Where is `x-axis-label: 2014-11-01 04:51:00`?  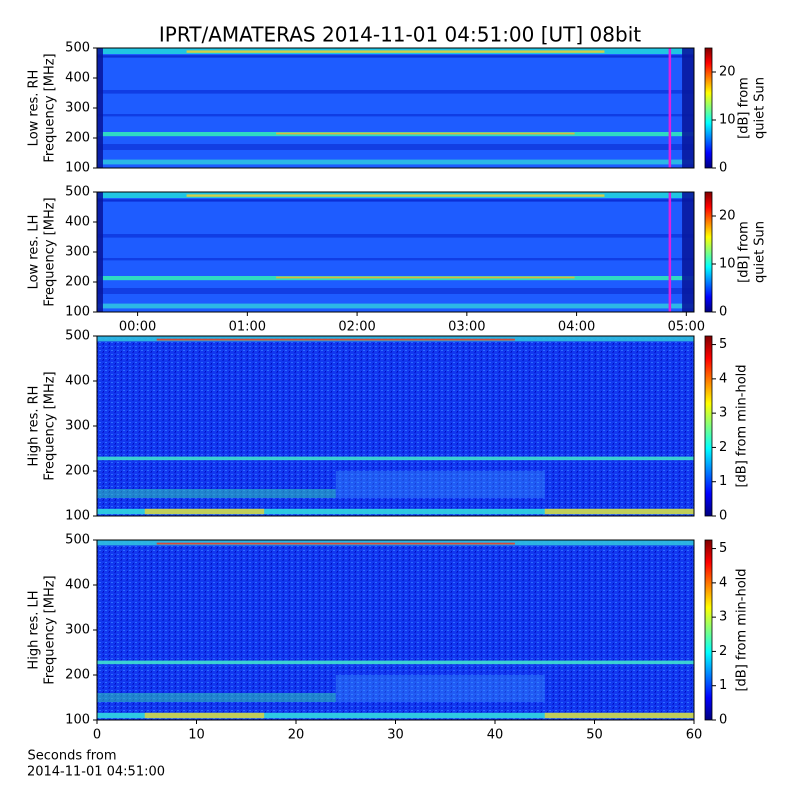
x-axis-label: 2014-11-01 04:51:00 is located at coordinates (96, 772).